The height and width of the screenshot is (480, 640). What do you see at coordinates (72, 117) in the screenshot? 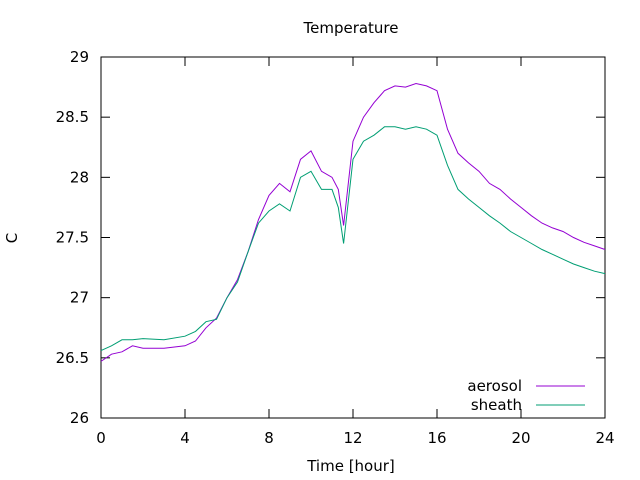
I see `y-tick-label: 28.5` at bounding box center [72, 117].